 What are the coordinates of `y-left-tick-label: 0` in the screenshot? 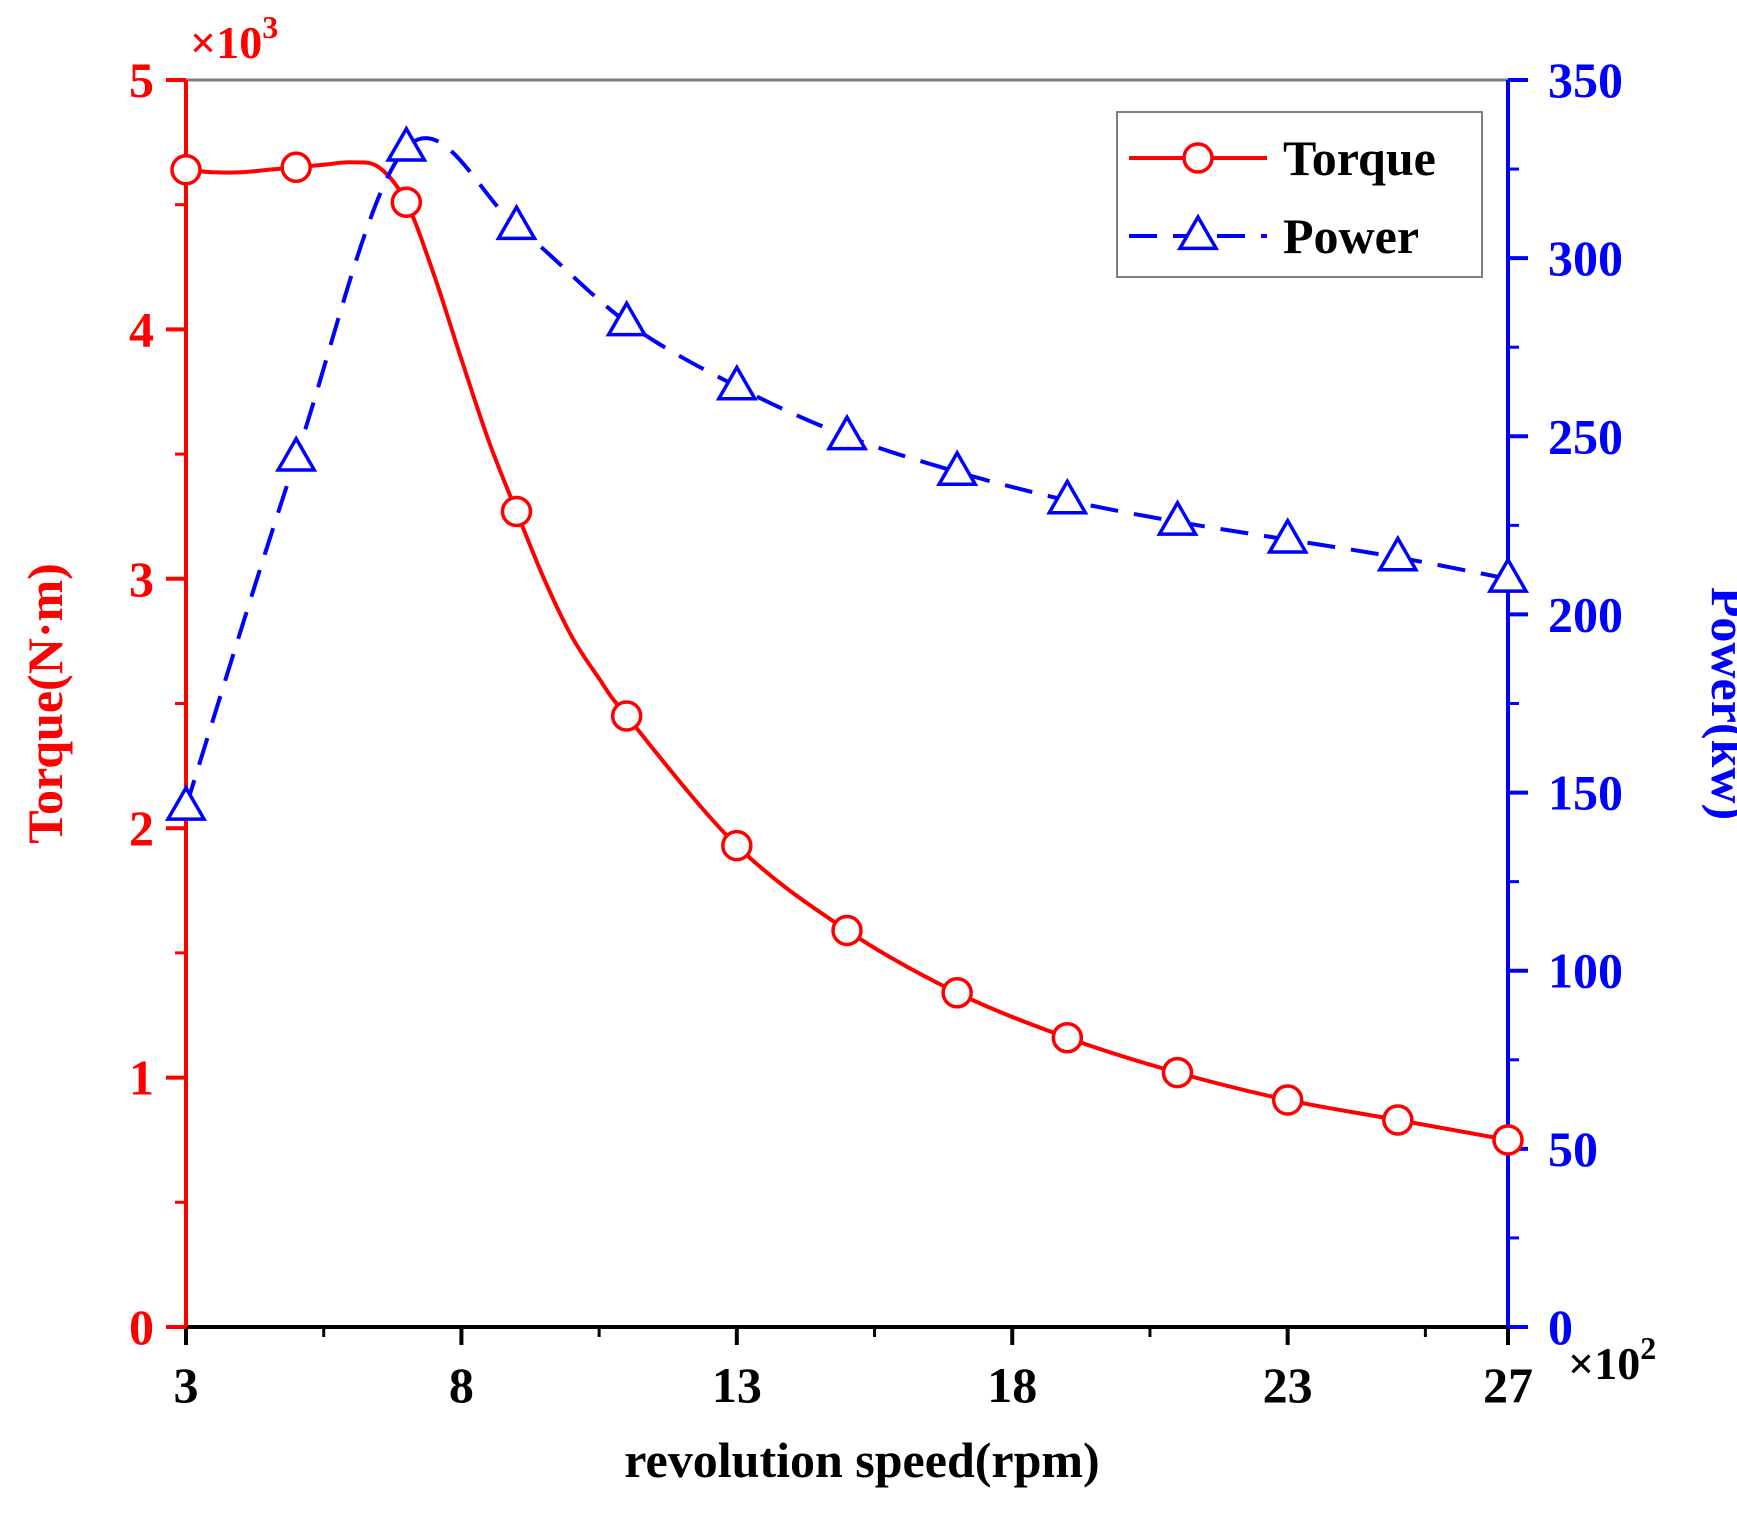 It's located at (141, 1327).